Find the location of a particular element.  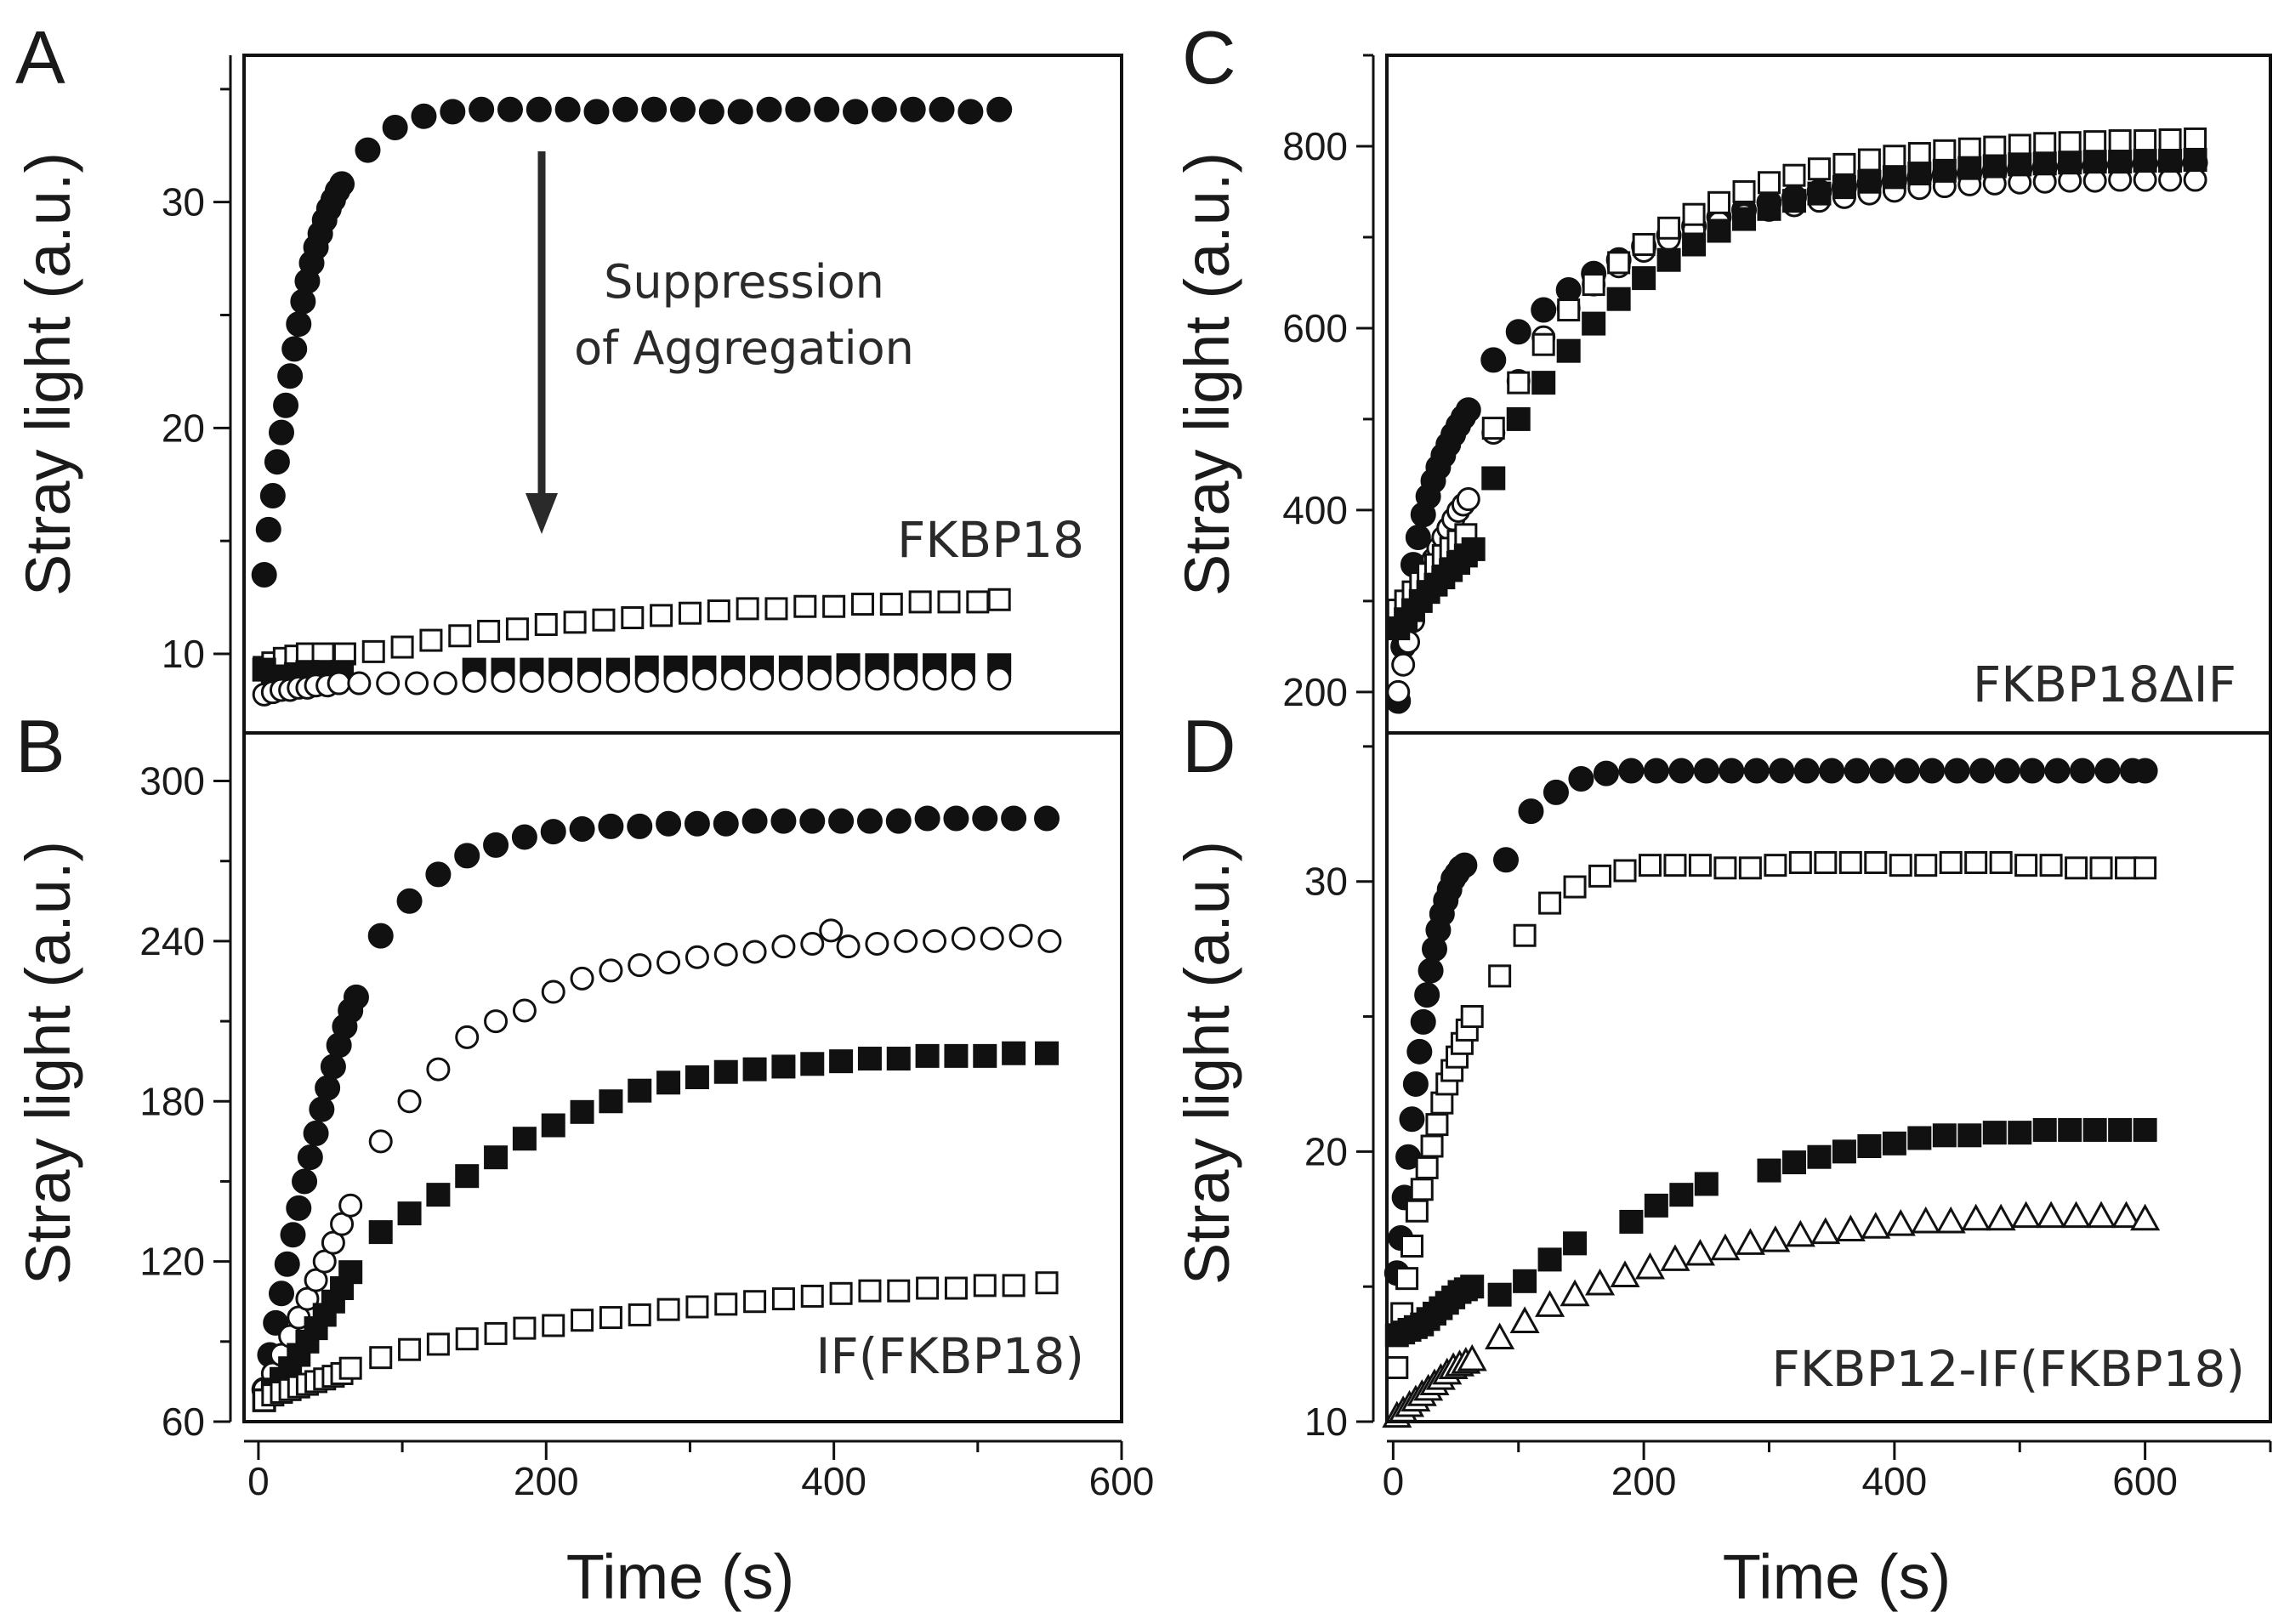

series-c-filled-square is located at coordinates (1796, 394).